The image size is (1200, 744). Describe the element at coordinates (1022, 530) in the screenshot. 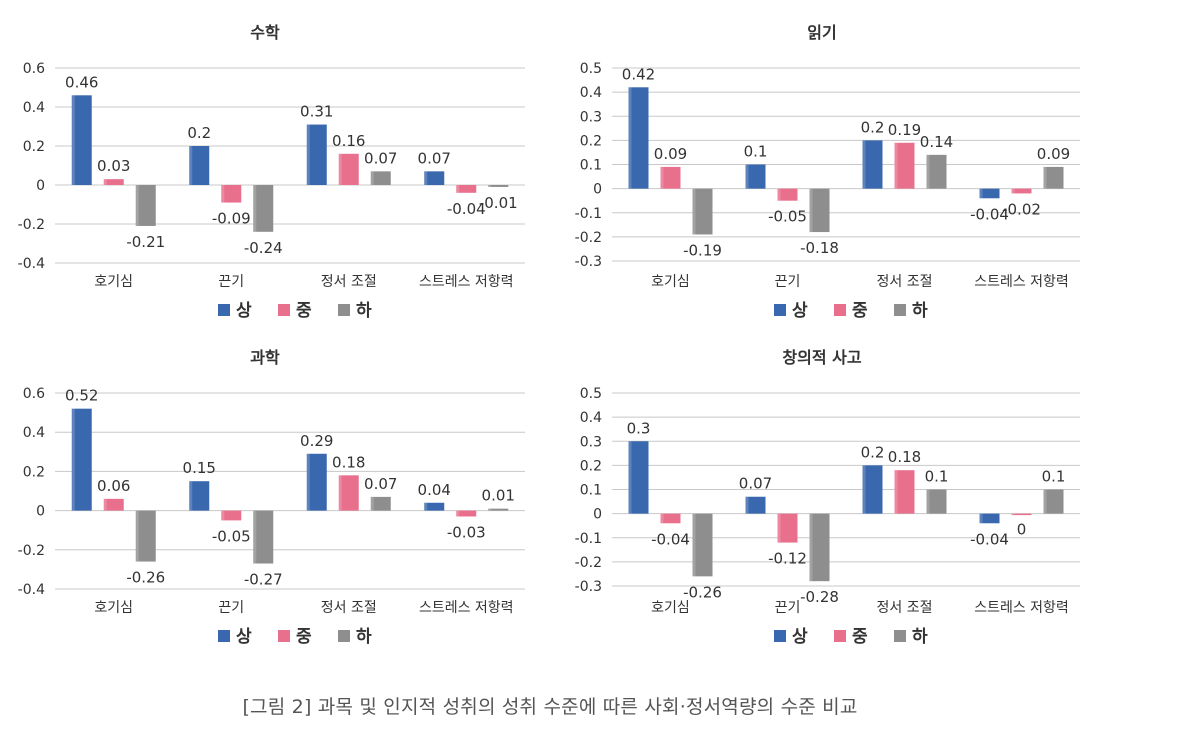

I see `data-label: 0` at that location.